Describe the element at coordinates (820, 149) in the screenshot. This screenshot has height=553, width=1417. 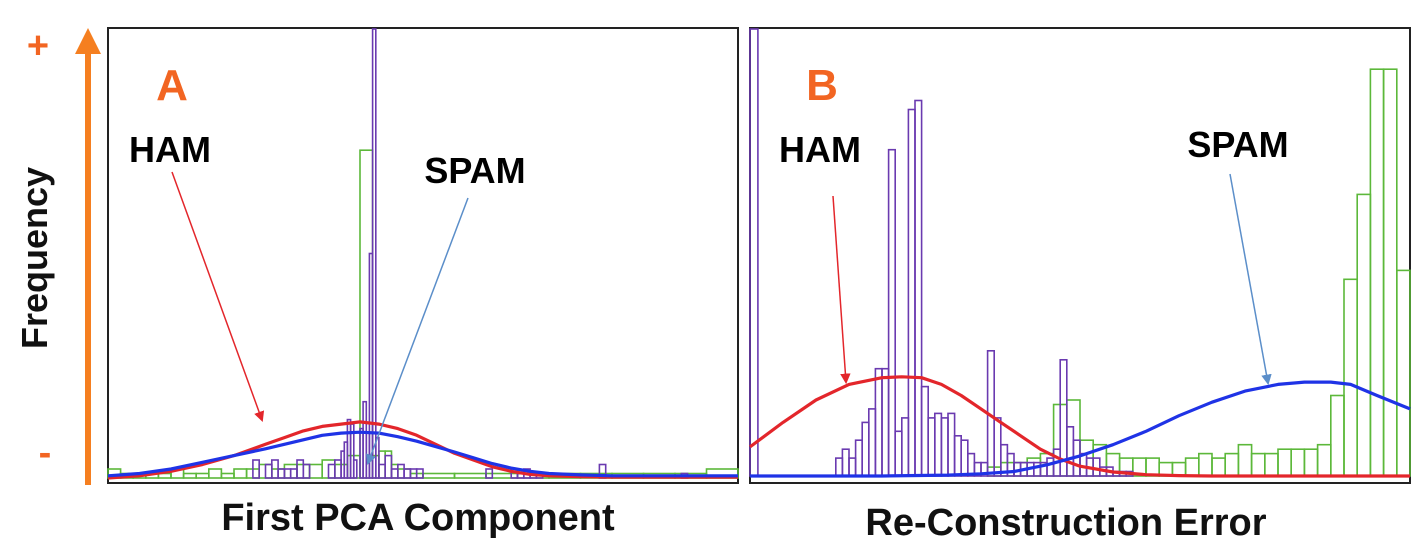
I see `panel-b-ham-annotation: HAM` at that location.